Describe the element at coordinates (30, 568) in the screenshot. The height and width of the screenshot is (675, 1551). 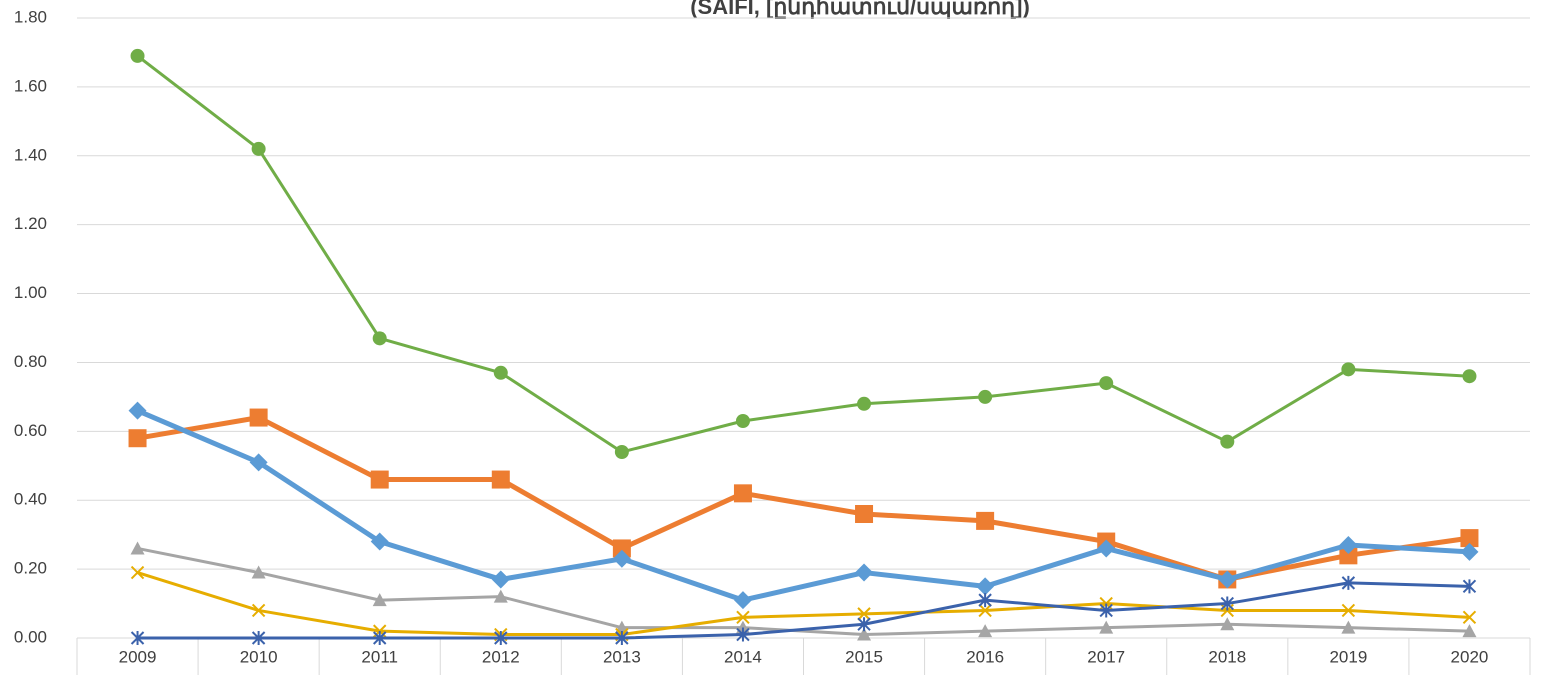
I see `y-tick-label: 0.20` at that location.